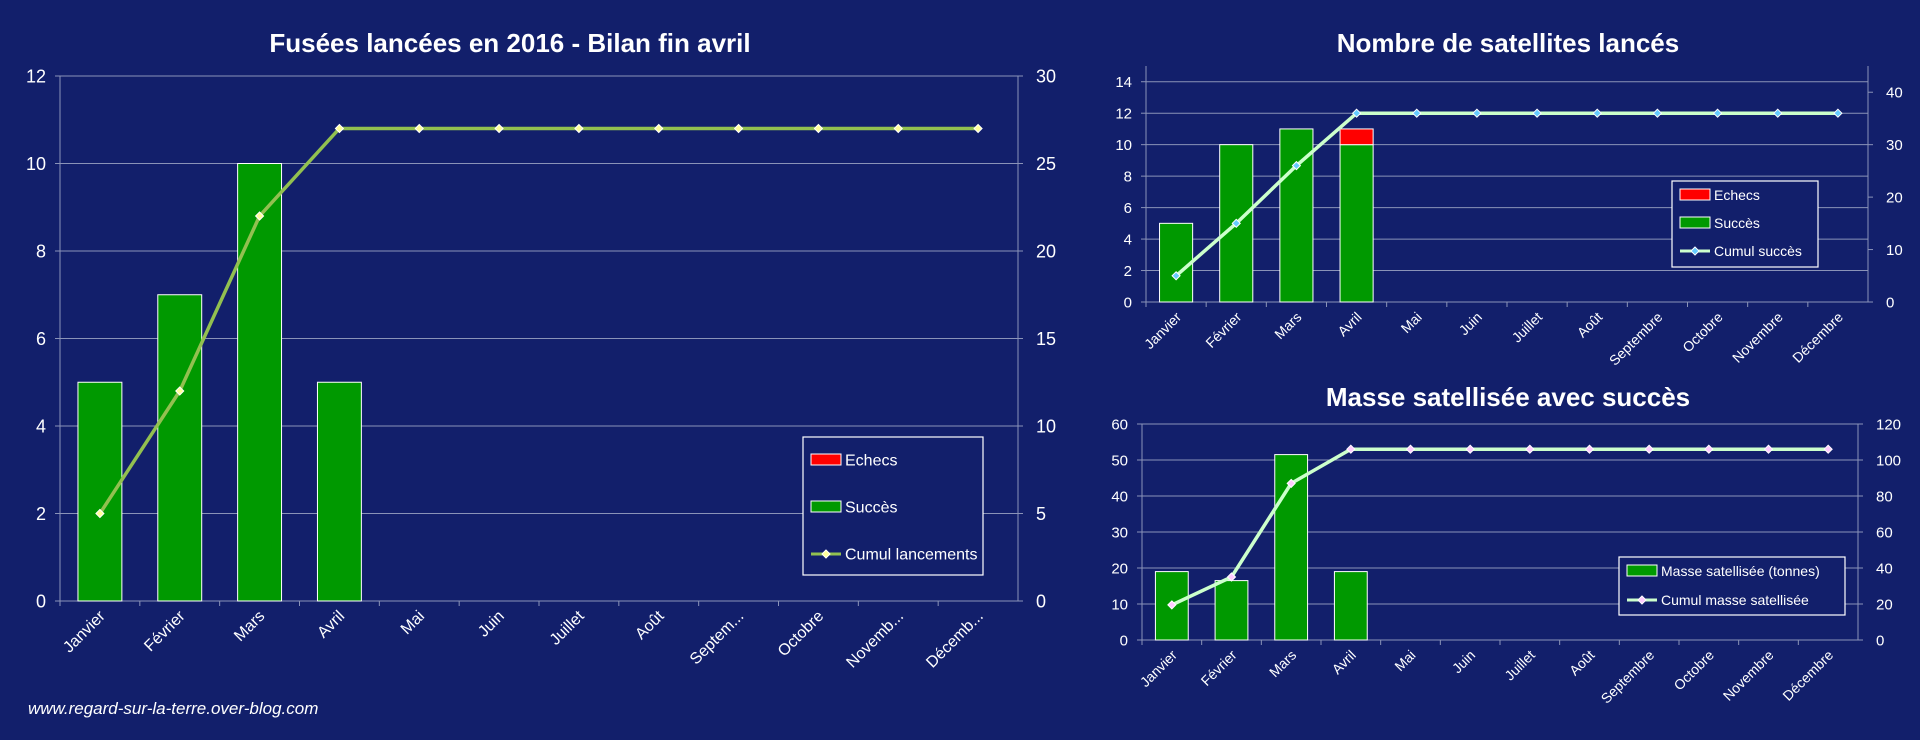 This screenshot has height=740, width=1920. Describe the element at coordinates (1123, 82) in the screenshot. I see `y-tick-label: 14` at that location.